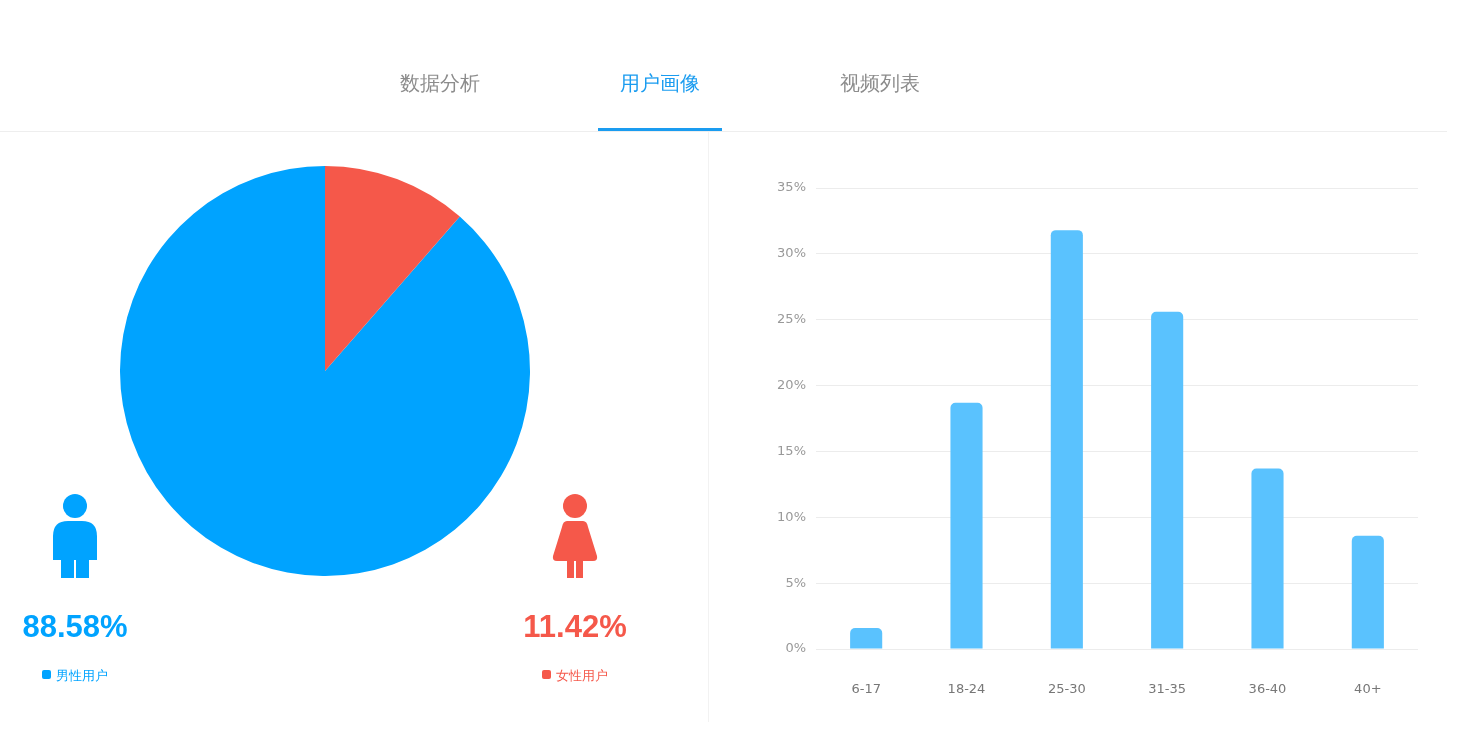 The image size is (1469, 739). Describe the element at coordinates (1066, 689) in the screenshot. I see `x-tick-label: 25-30` at that location.